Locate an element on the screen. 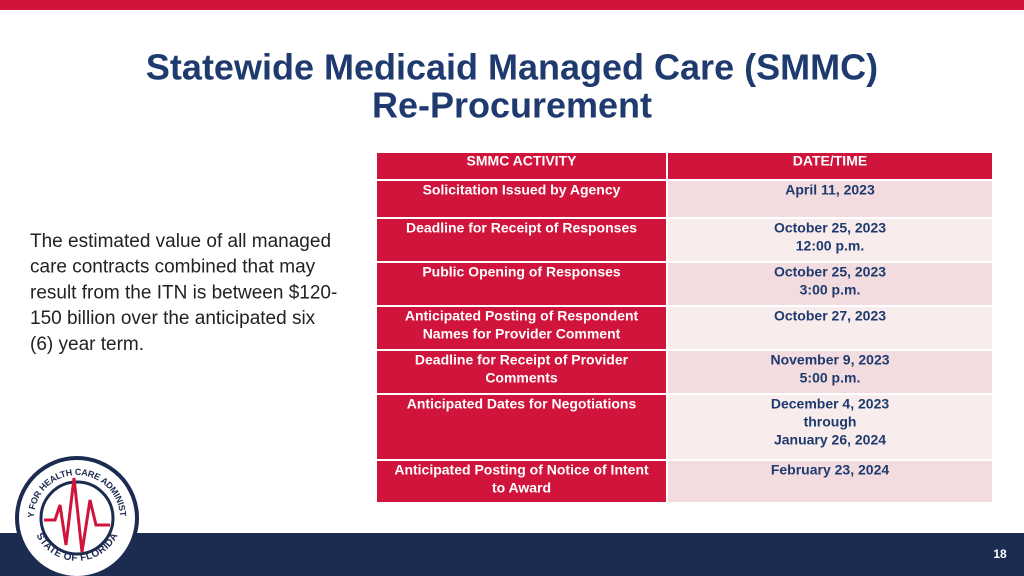 The height and width of the screenshot is (576, 1024). bottom-bar is located at coordinates (512, 554).